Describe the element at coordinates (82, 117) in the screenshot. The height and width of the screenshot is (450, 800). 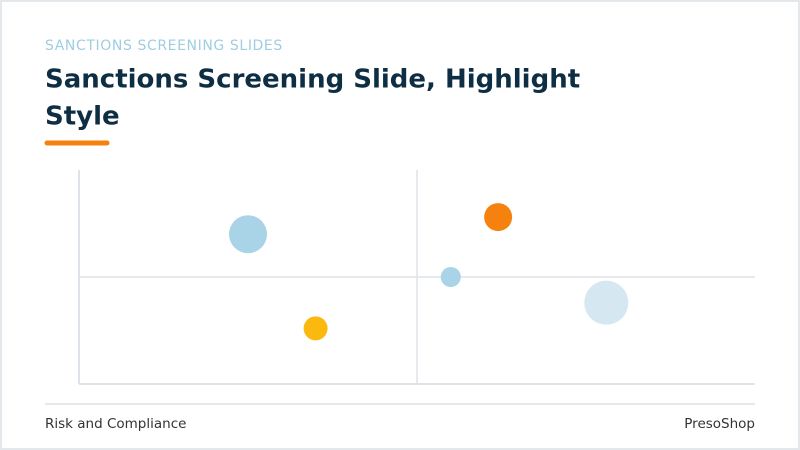
I see `title: Style` at that location.